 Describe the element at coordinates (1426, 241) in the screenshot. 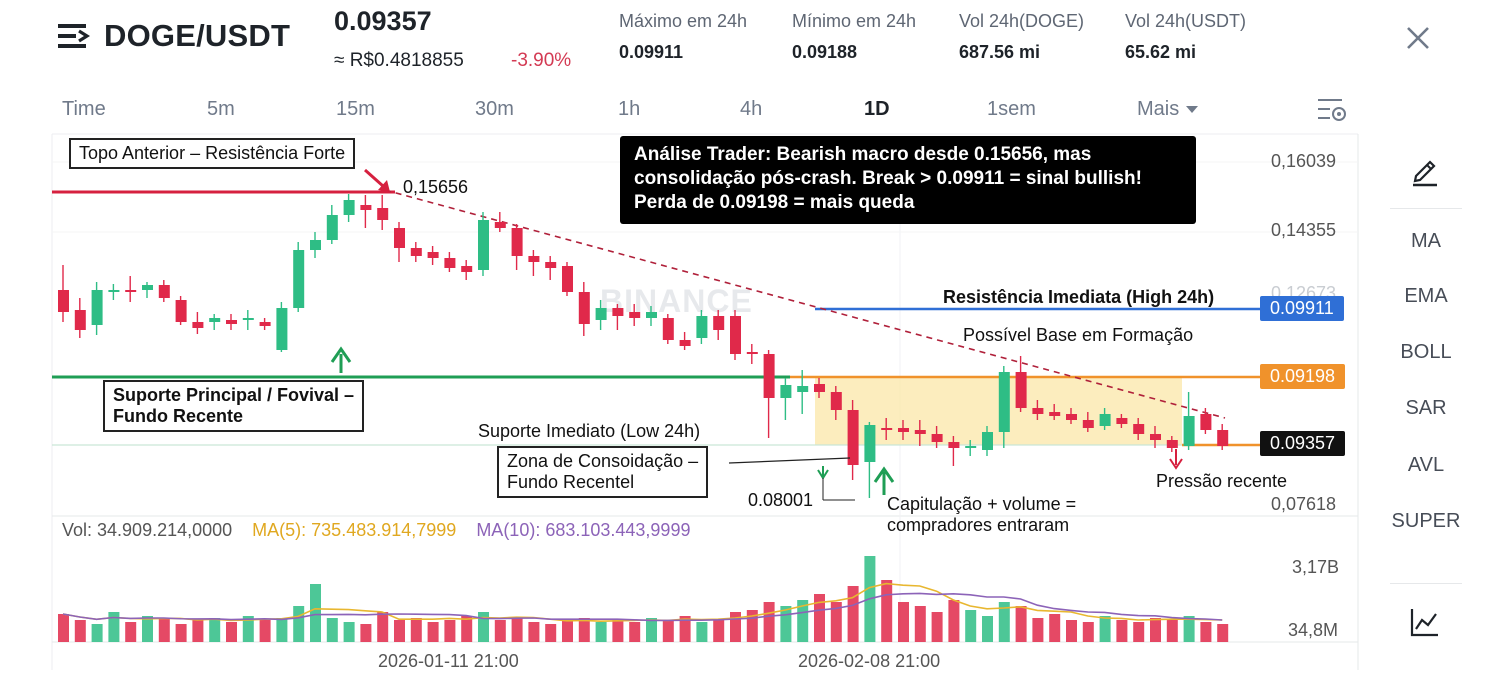

I see `tool-ma: MA` at that location.